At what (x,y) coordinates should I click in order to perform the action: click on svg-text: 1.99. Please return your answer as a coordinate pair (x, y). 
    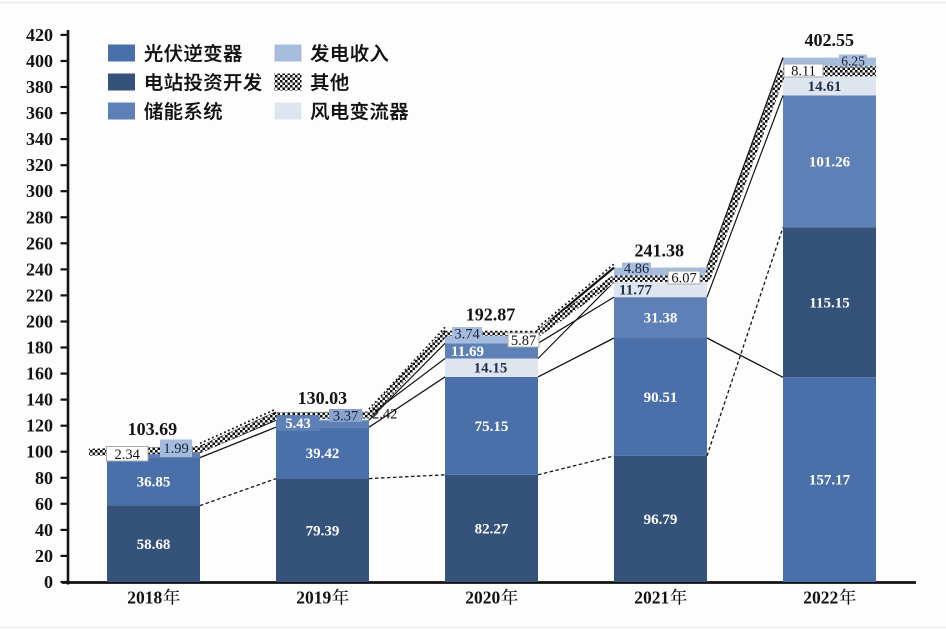
    Looking at the image, I should click on (175, 449).